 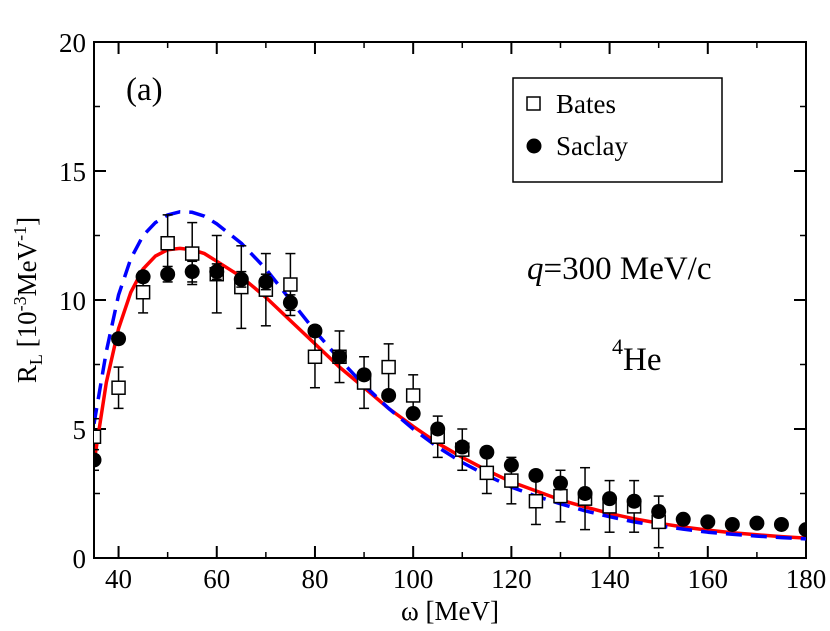 What do you see at coordinates (511, 579) in the screenshot?
I see `x-tick-label: 120` at bounding box center [511, 579].